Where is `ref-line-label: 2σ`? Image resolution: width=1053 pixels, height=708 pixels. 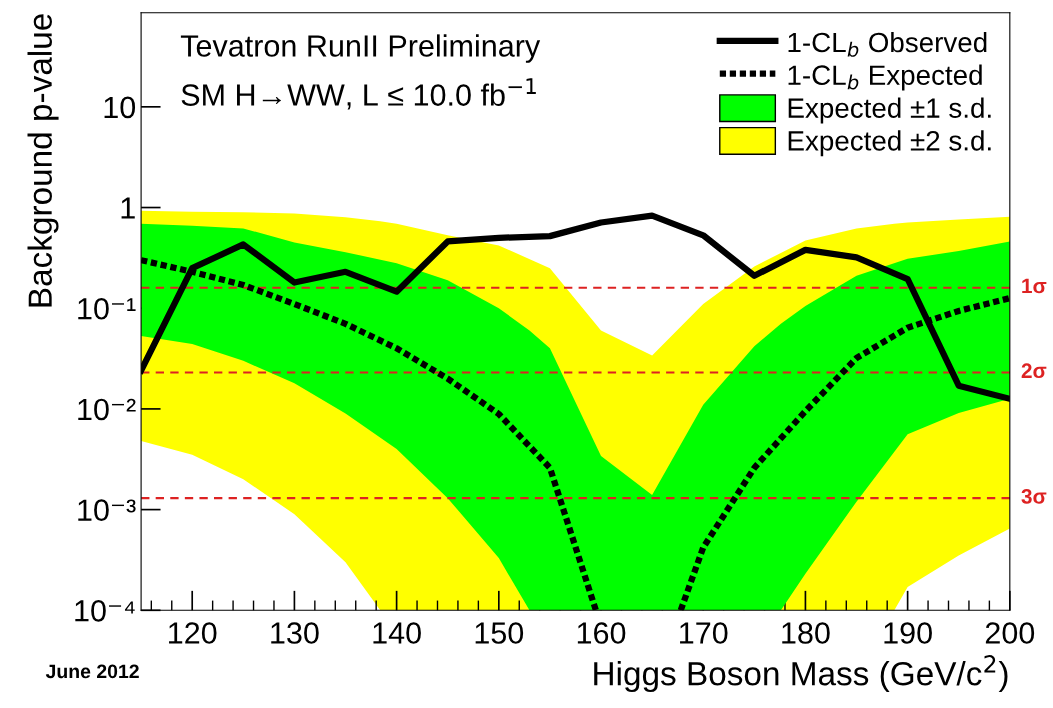 ref-line-label: 2σ is located at coordinates (1034, 371).